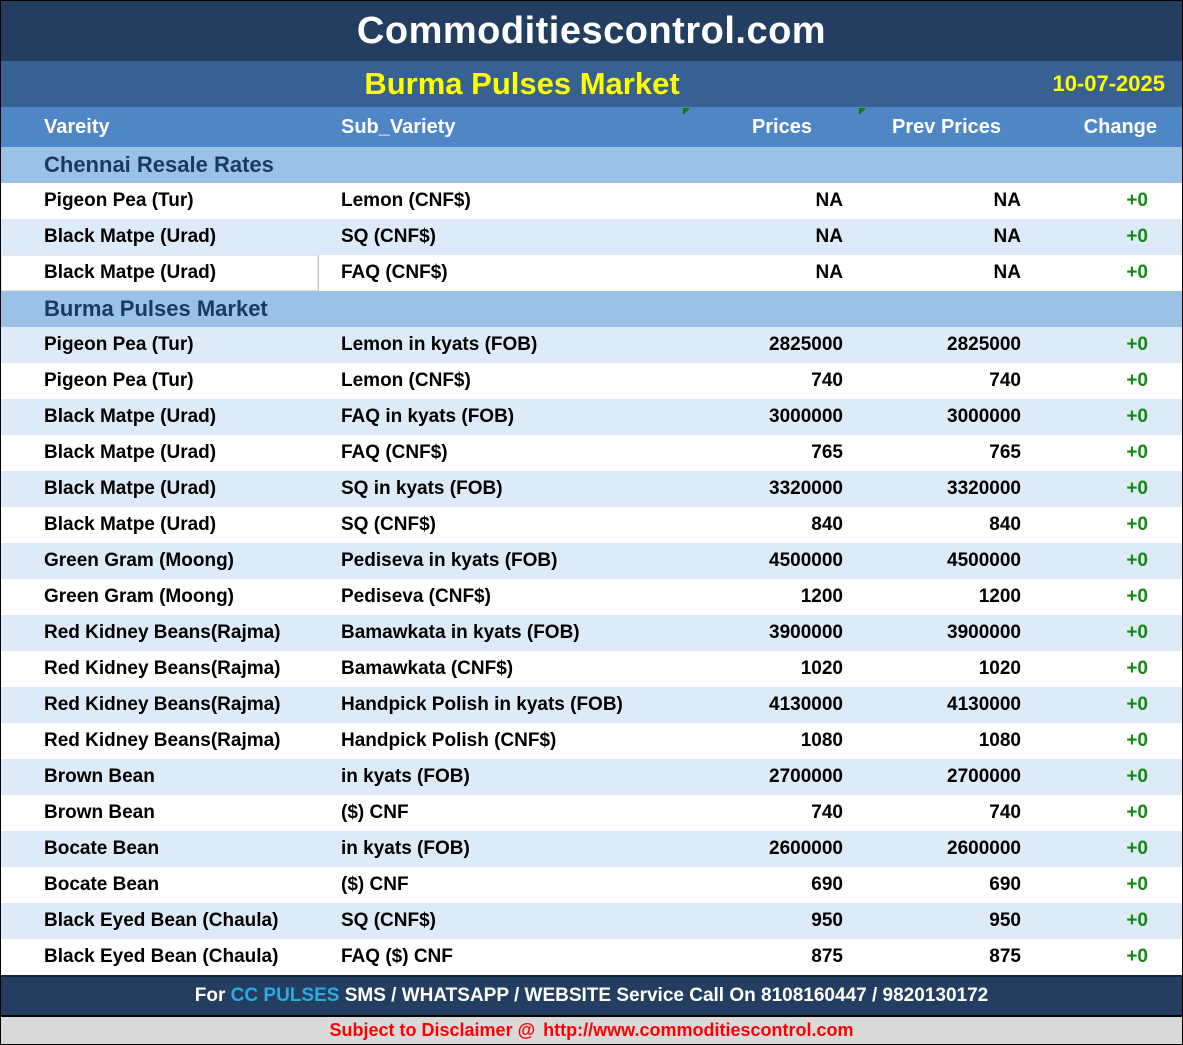  What do you see at coordinates (375, 884) in the screenshot?
I see `sub-variety-cell: ($) CNF` at bounding box center [375, 884].